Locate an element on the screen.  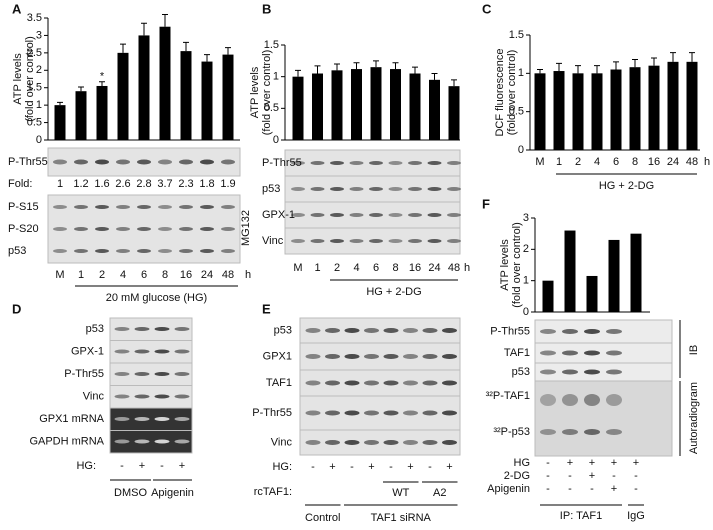
y-axis-label: ATP levels is located at coordinates (255, 92).